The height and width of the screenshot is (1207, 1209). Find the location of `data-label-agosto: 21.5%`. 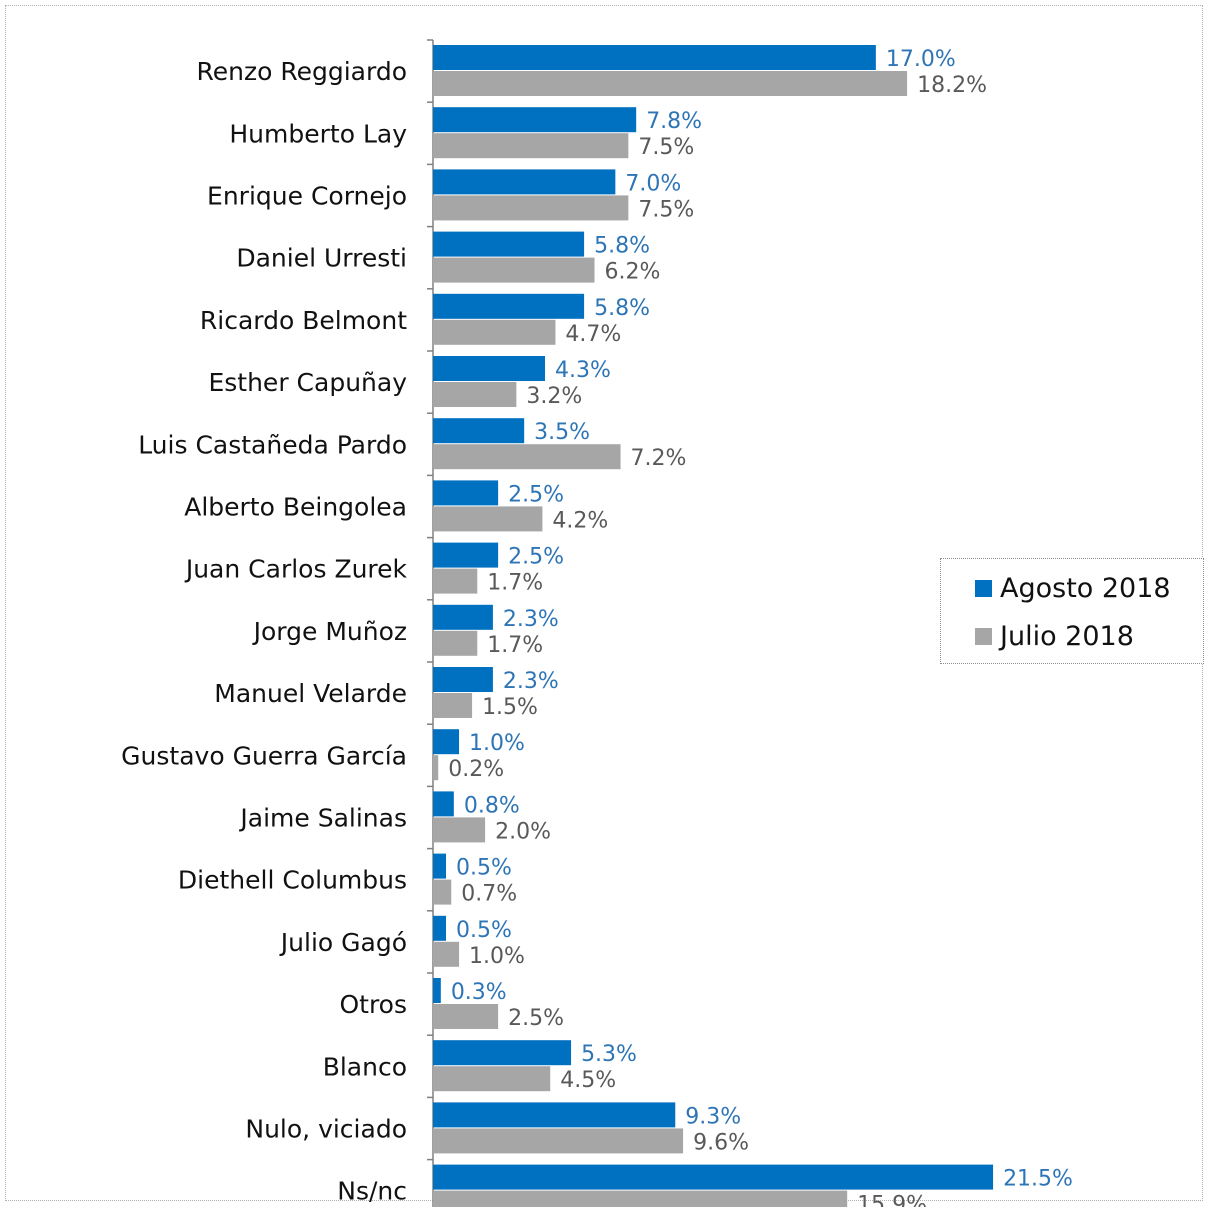

data-label-agosto: 21.5% is located at coordinates (1038, 1179).